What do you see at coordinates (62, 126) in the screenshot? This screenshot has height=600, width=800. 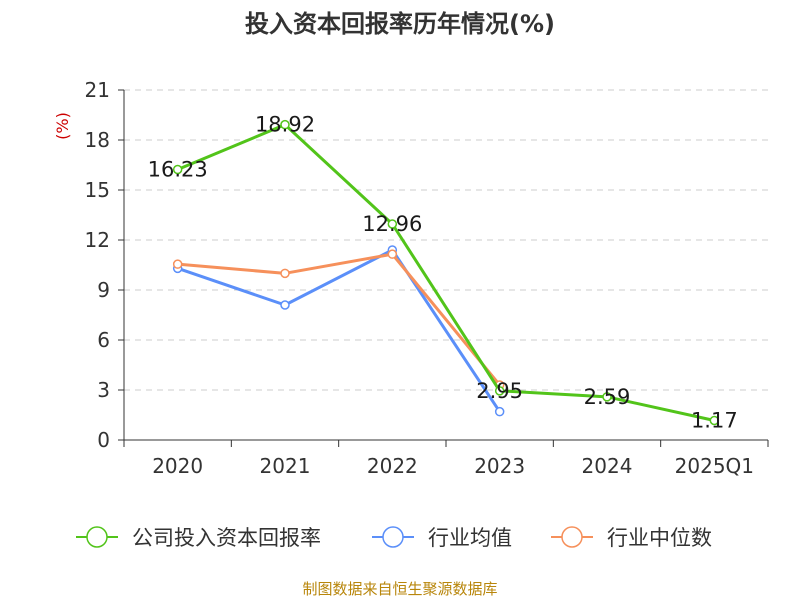 I see `y-unit-label: (%)` at bounding box center [62, 126].